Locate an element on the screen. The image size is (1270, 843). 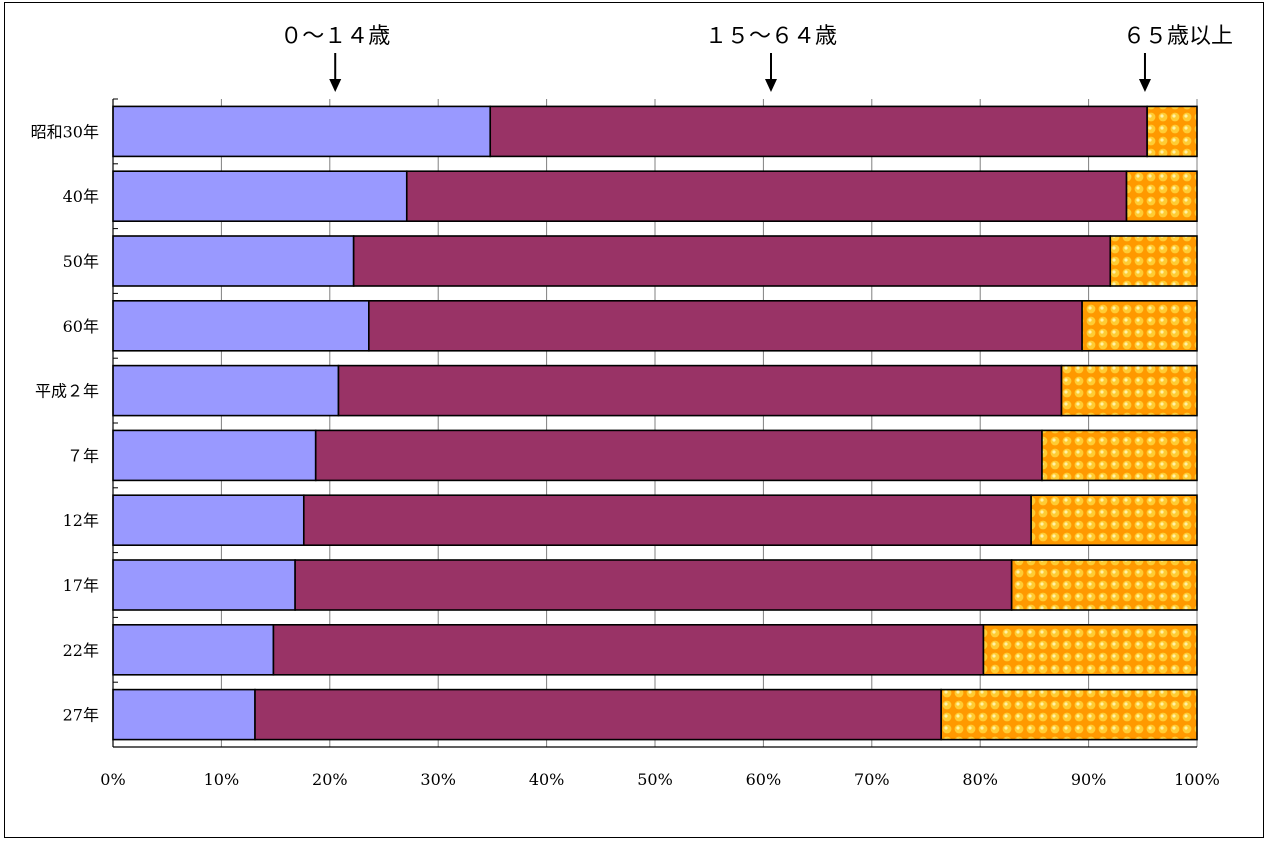
x-tick-label: 70% is located at coordinates (872, 779).